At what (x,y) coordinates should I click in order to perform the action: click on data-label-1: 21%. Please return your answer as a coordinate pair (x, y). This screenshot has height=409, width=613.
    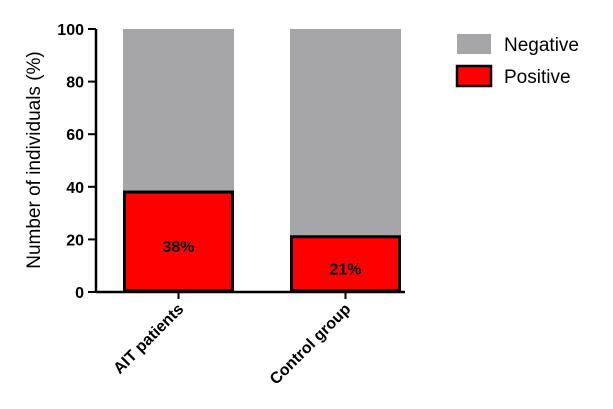
    Looking at the image, I should click on (345, 269).